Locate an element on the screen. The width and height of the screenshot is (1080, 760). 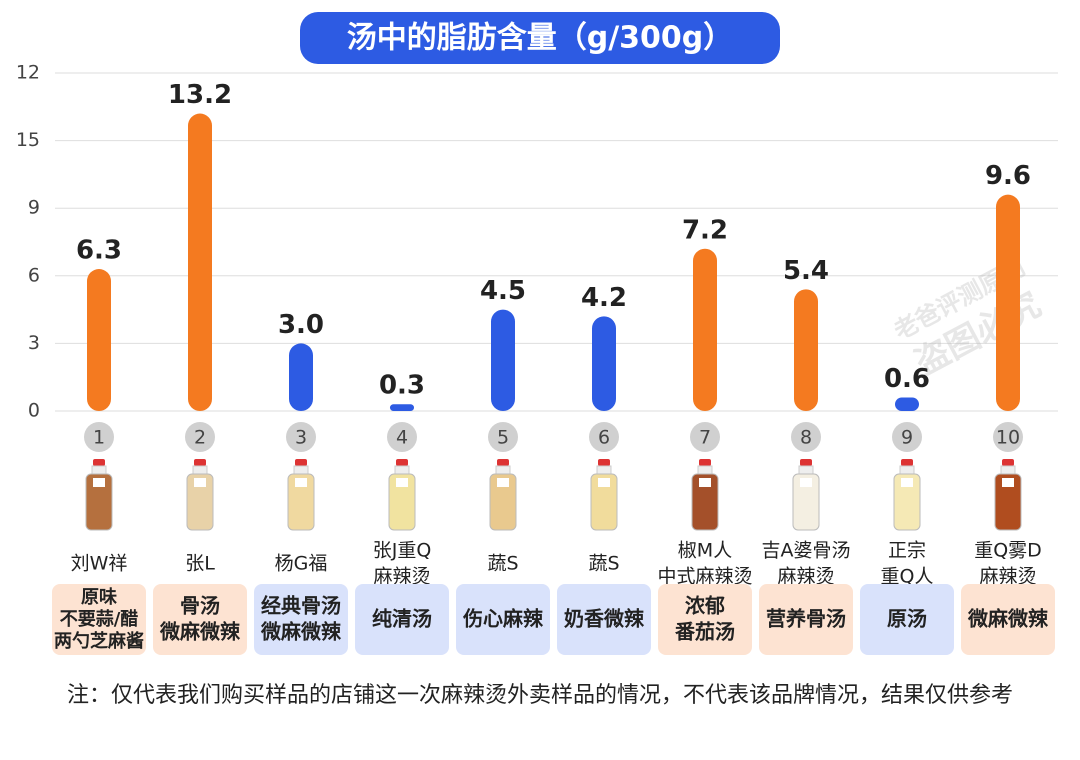
value-label: 4.2 is located at coordinates (604, 298).